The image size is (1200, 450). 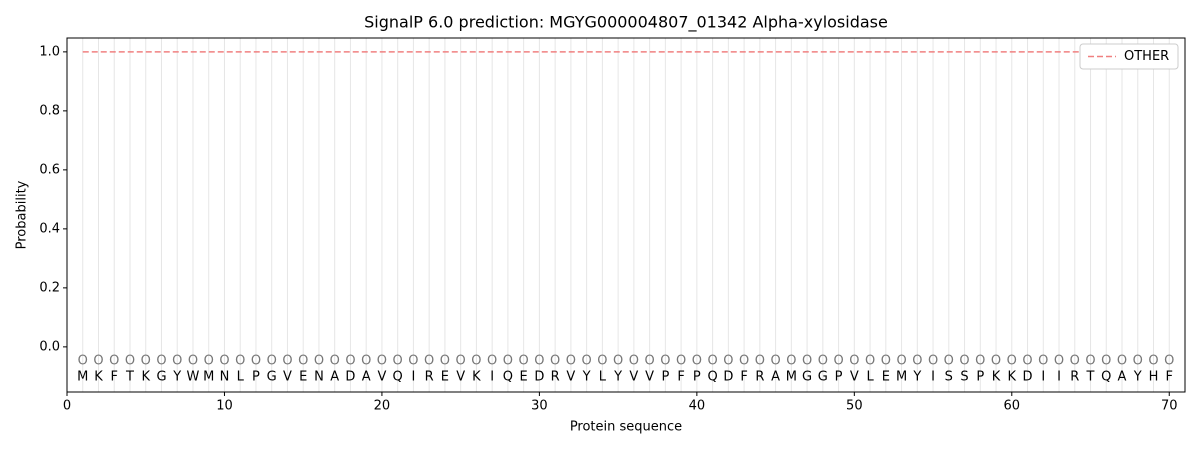 What do you see at coordinates (1154, 377) in the screenshot?
I see `residue: H` at bounding box center [1154, 377].